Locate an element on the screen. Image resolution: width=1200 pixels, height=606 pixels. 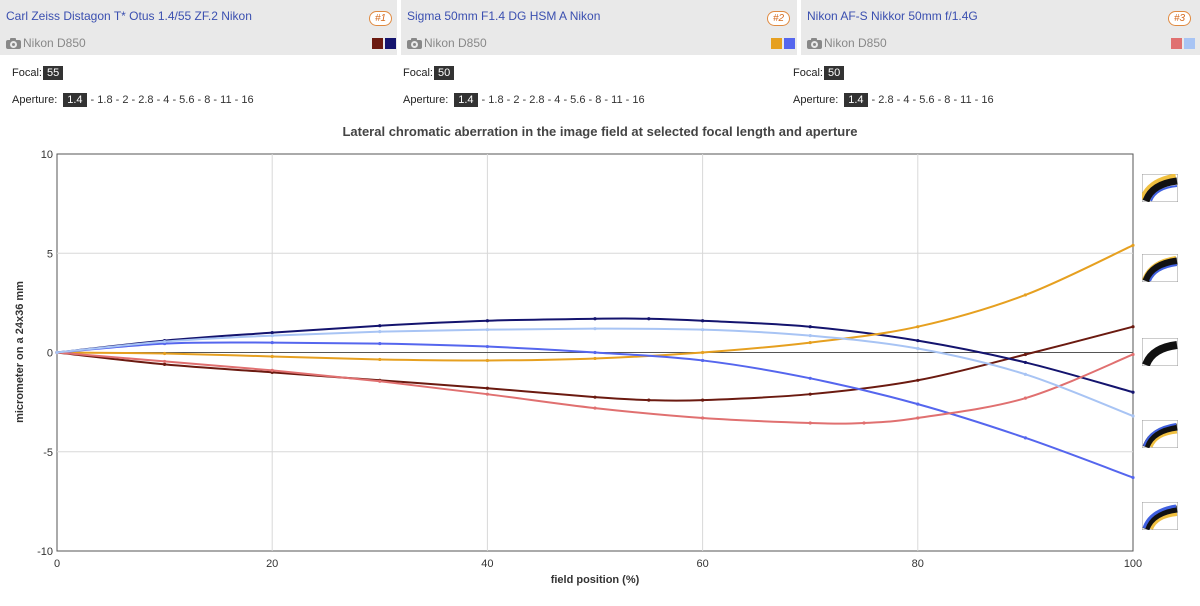
aperture-options-3: - 2.8 - 4 - 5.6 - 8 - 11 - 16 is located at coordinates (932, 100).